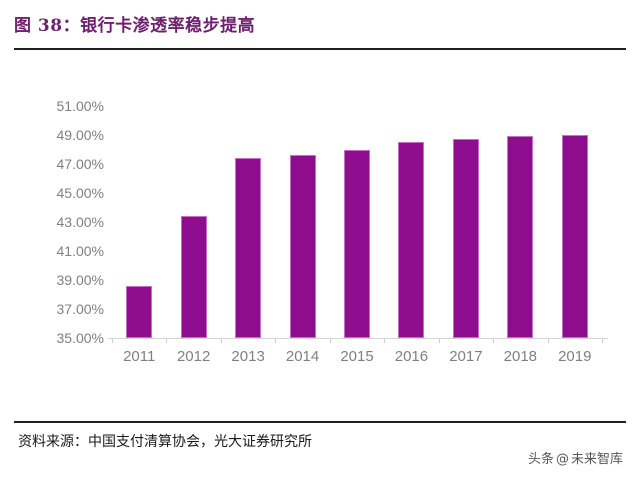  Describe the element at coordinates (540, 459) in the screenshot. I see `watermark-prefix: 头条` at that location.